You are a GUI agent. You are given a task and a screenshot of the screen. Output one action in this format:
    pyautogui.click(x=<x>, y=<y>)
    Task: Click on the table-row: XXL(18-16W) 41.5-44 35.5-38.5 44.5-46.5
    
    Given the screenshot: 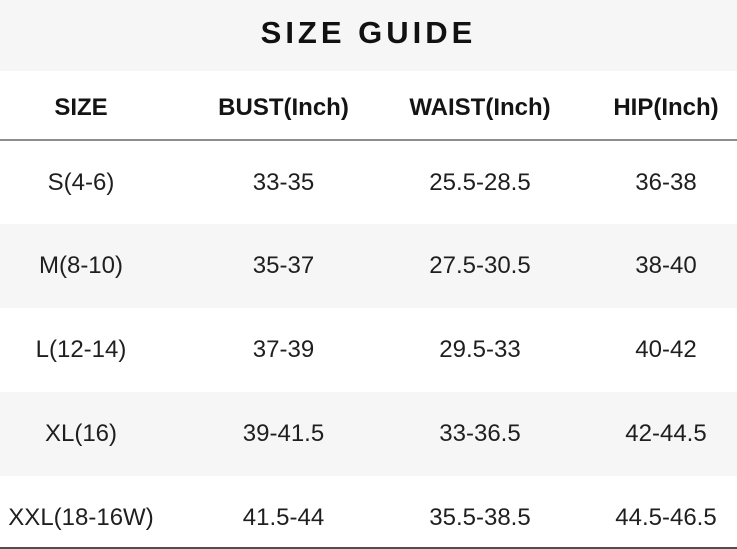 What is the action you would take?
    pyautogui.click(x=368, y=512)
    